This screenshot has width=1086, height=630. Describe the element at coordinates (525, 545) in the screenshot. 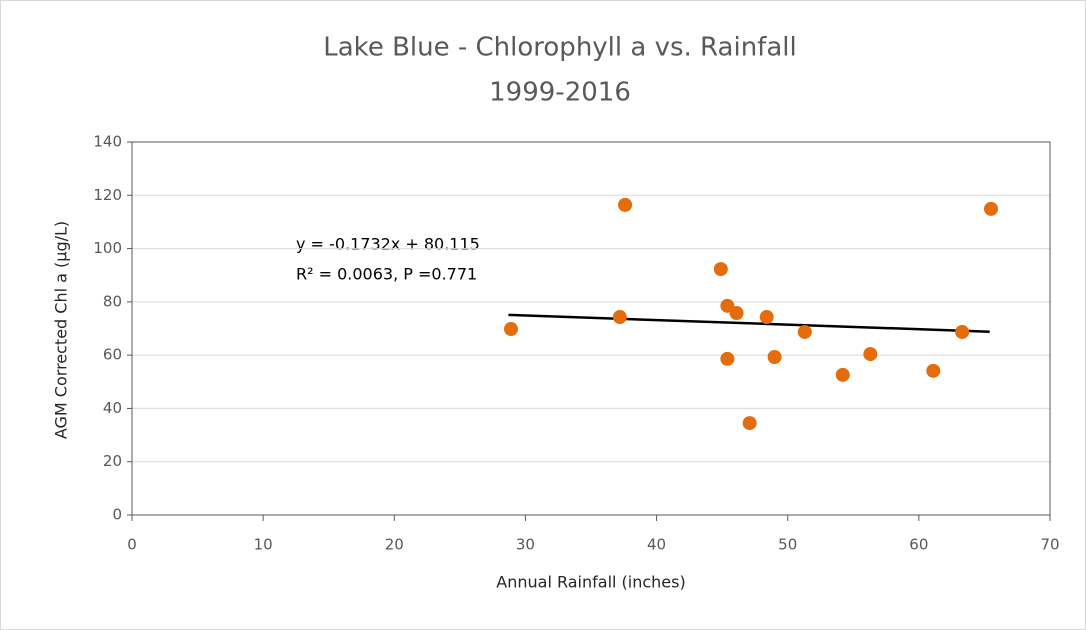

I see `x-tick-label: 30` at that location.